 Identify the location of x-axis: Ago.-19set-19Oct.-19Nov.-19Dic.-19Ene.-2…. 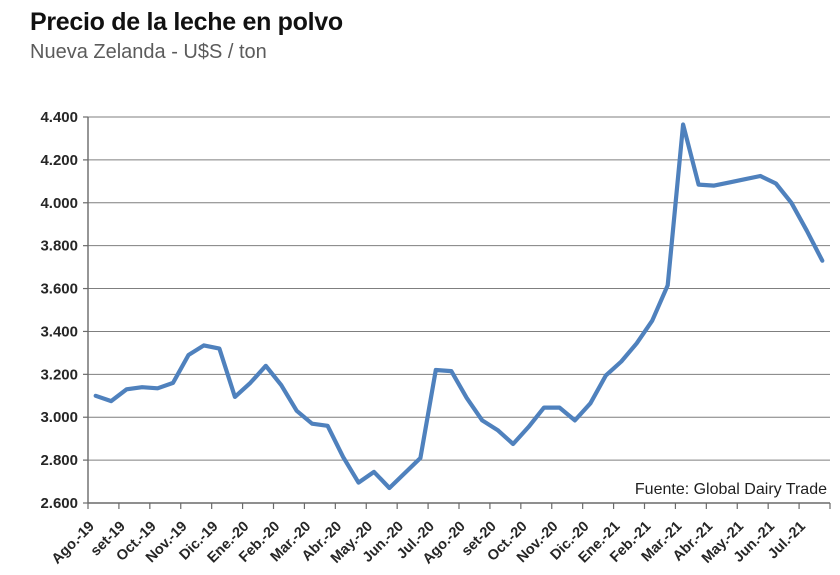
(440, 535).